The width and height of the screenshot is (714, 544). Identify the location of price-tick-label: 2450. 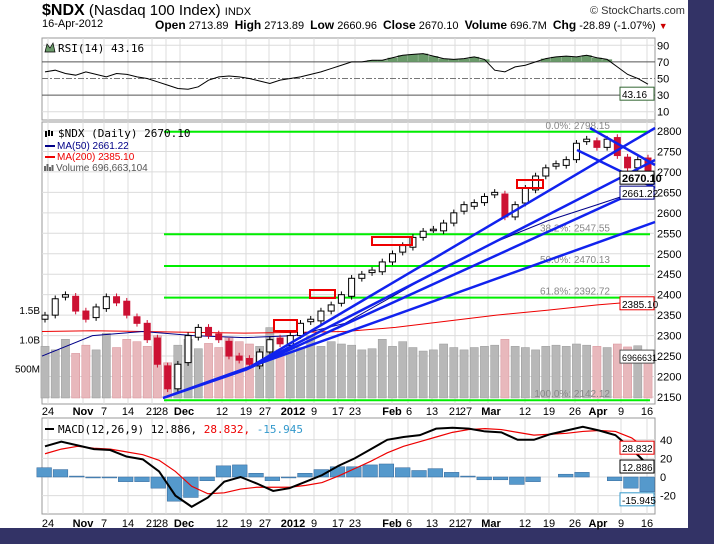
(669, 275).